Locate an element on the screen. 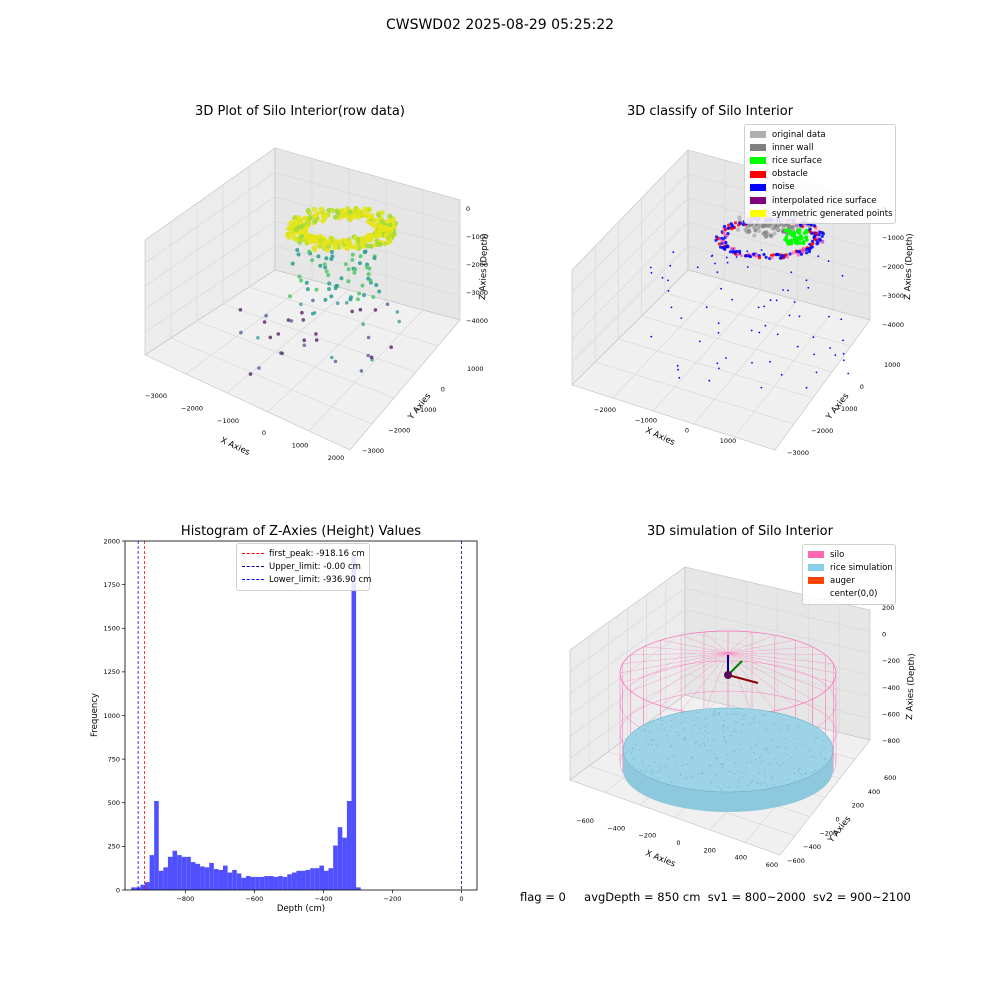  tick-label: −2000 is located at coordinates (893, 267).